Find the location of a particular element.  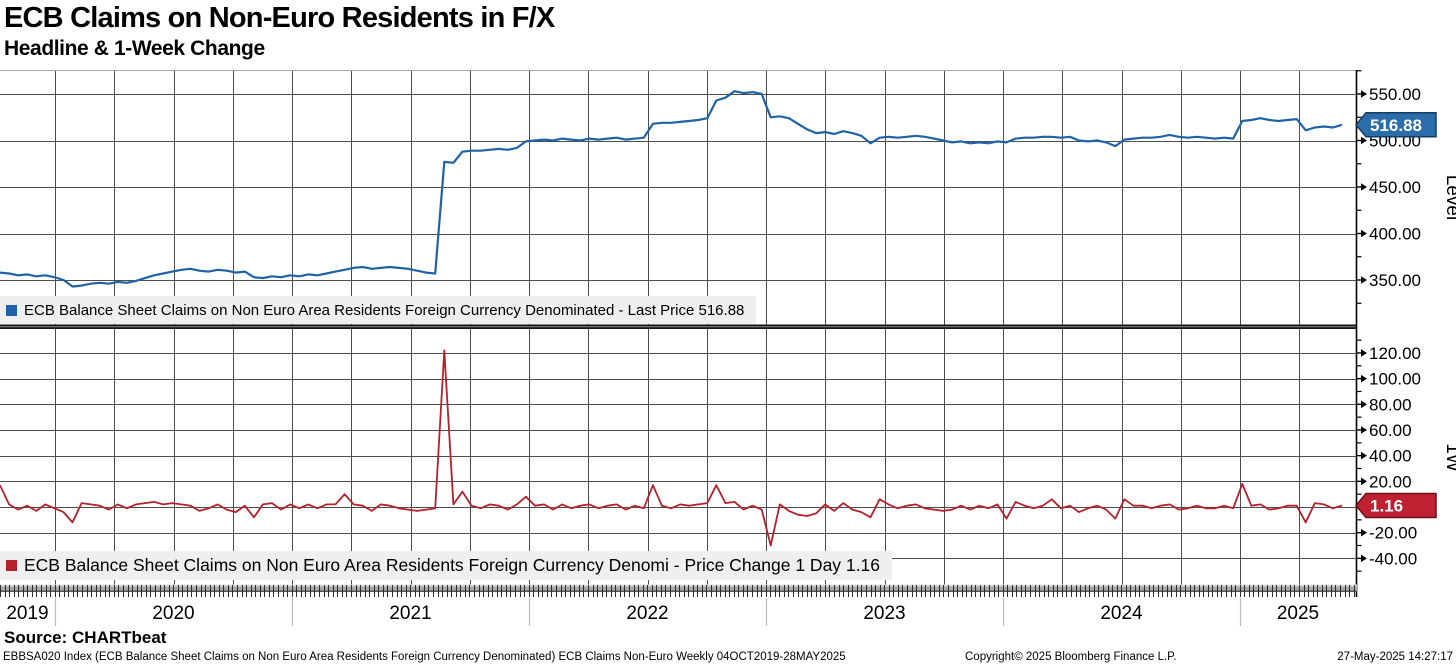

footer-timestamp: 27-May-2025 14:27:17 is located at coordinates (1395, 657).